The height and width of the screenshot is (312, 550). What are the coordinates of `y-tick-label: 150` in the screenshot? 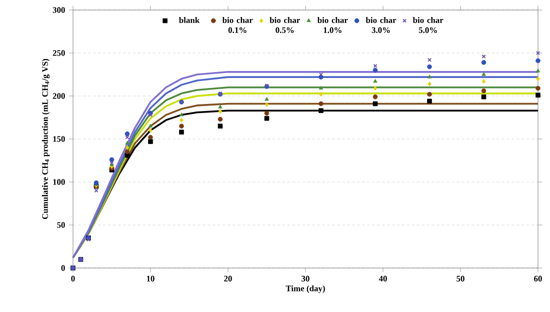 It's located at (59, 139).